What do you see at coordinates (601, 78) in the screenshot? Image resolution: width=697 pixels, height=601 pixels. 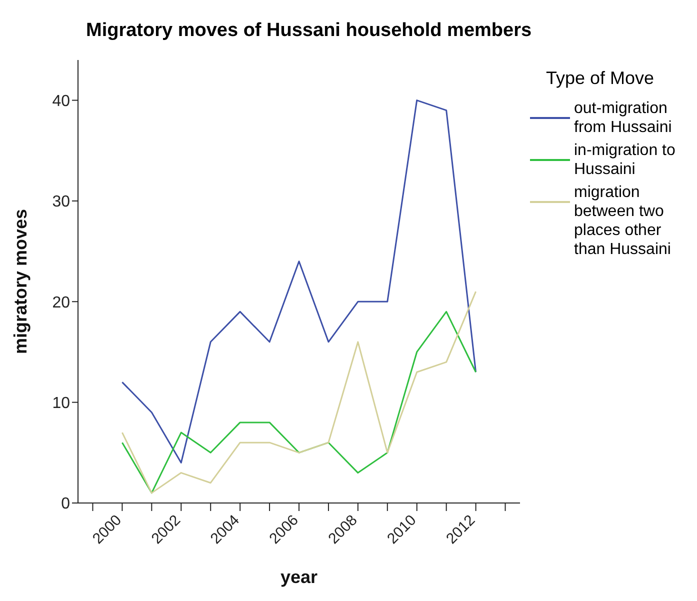 I see `legend-title: Type of Move` at bounding box center [601, 78].